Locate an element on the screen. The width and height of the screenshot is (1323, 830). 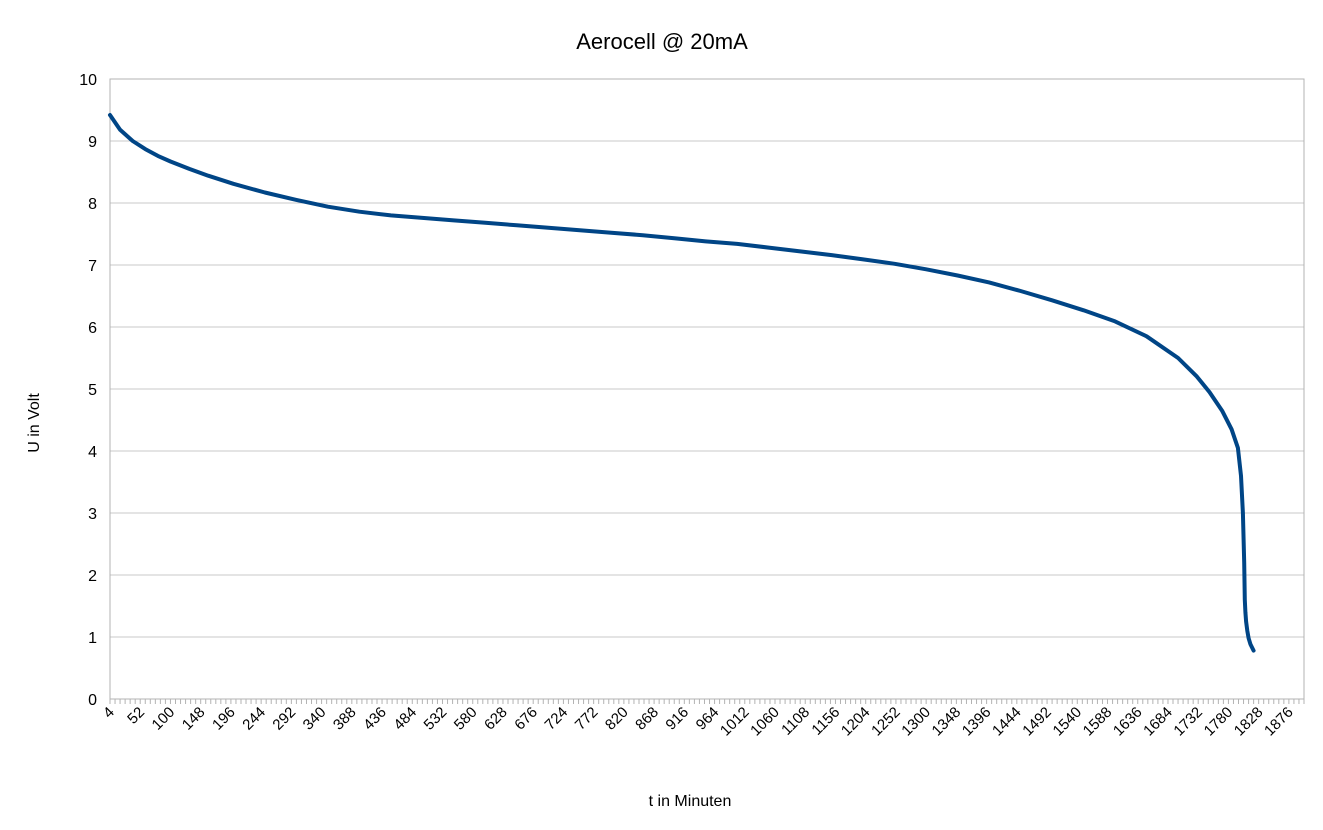
x-axis-title: t in Minuten is located at coordinates (690, 801).